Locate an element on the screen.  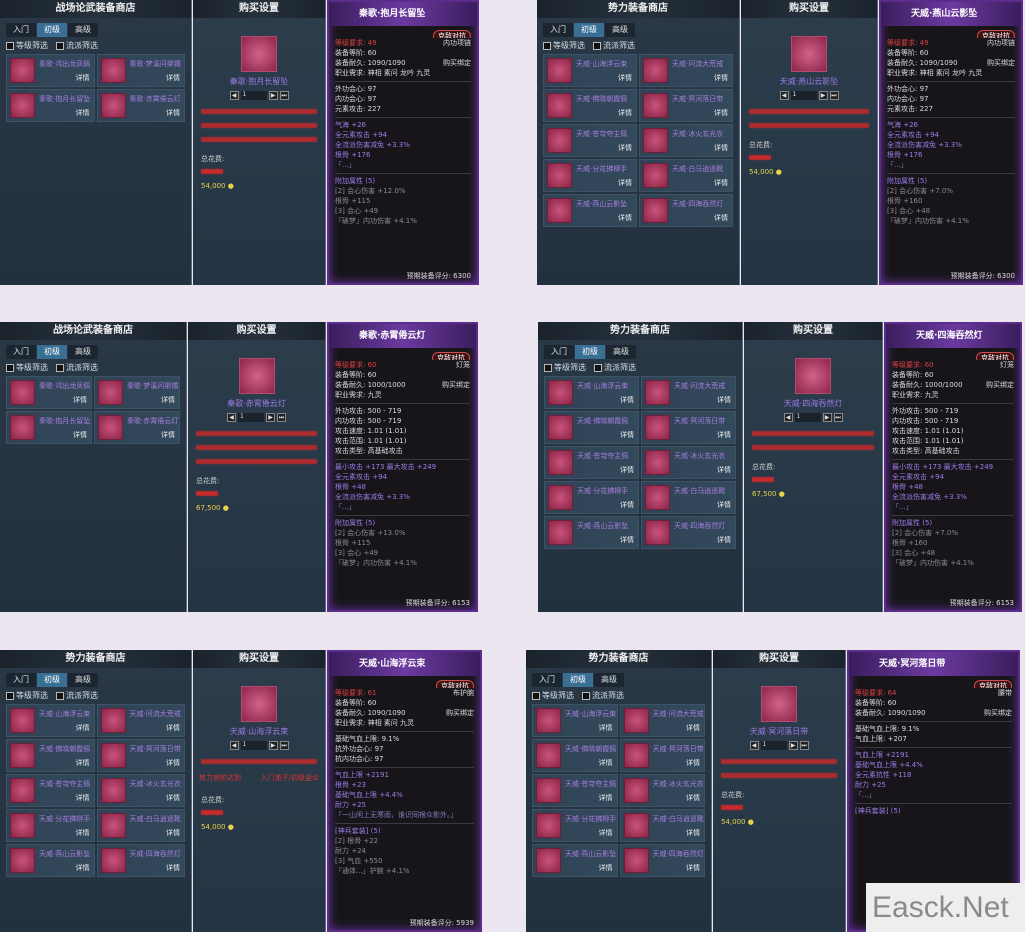
shop-item: 秦歌·抱月长留坠 详情 is located at coordinates (49, 427).